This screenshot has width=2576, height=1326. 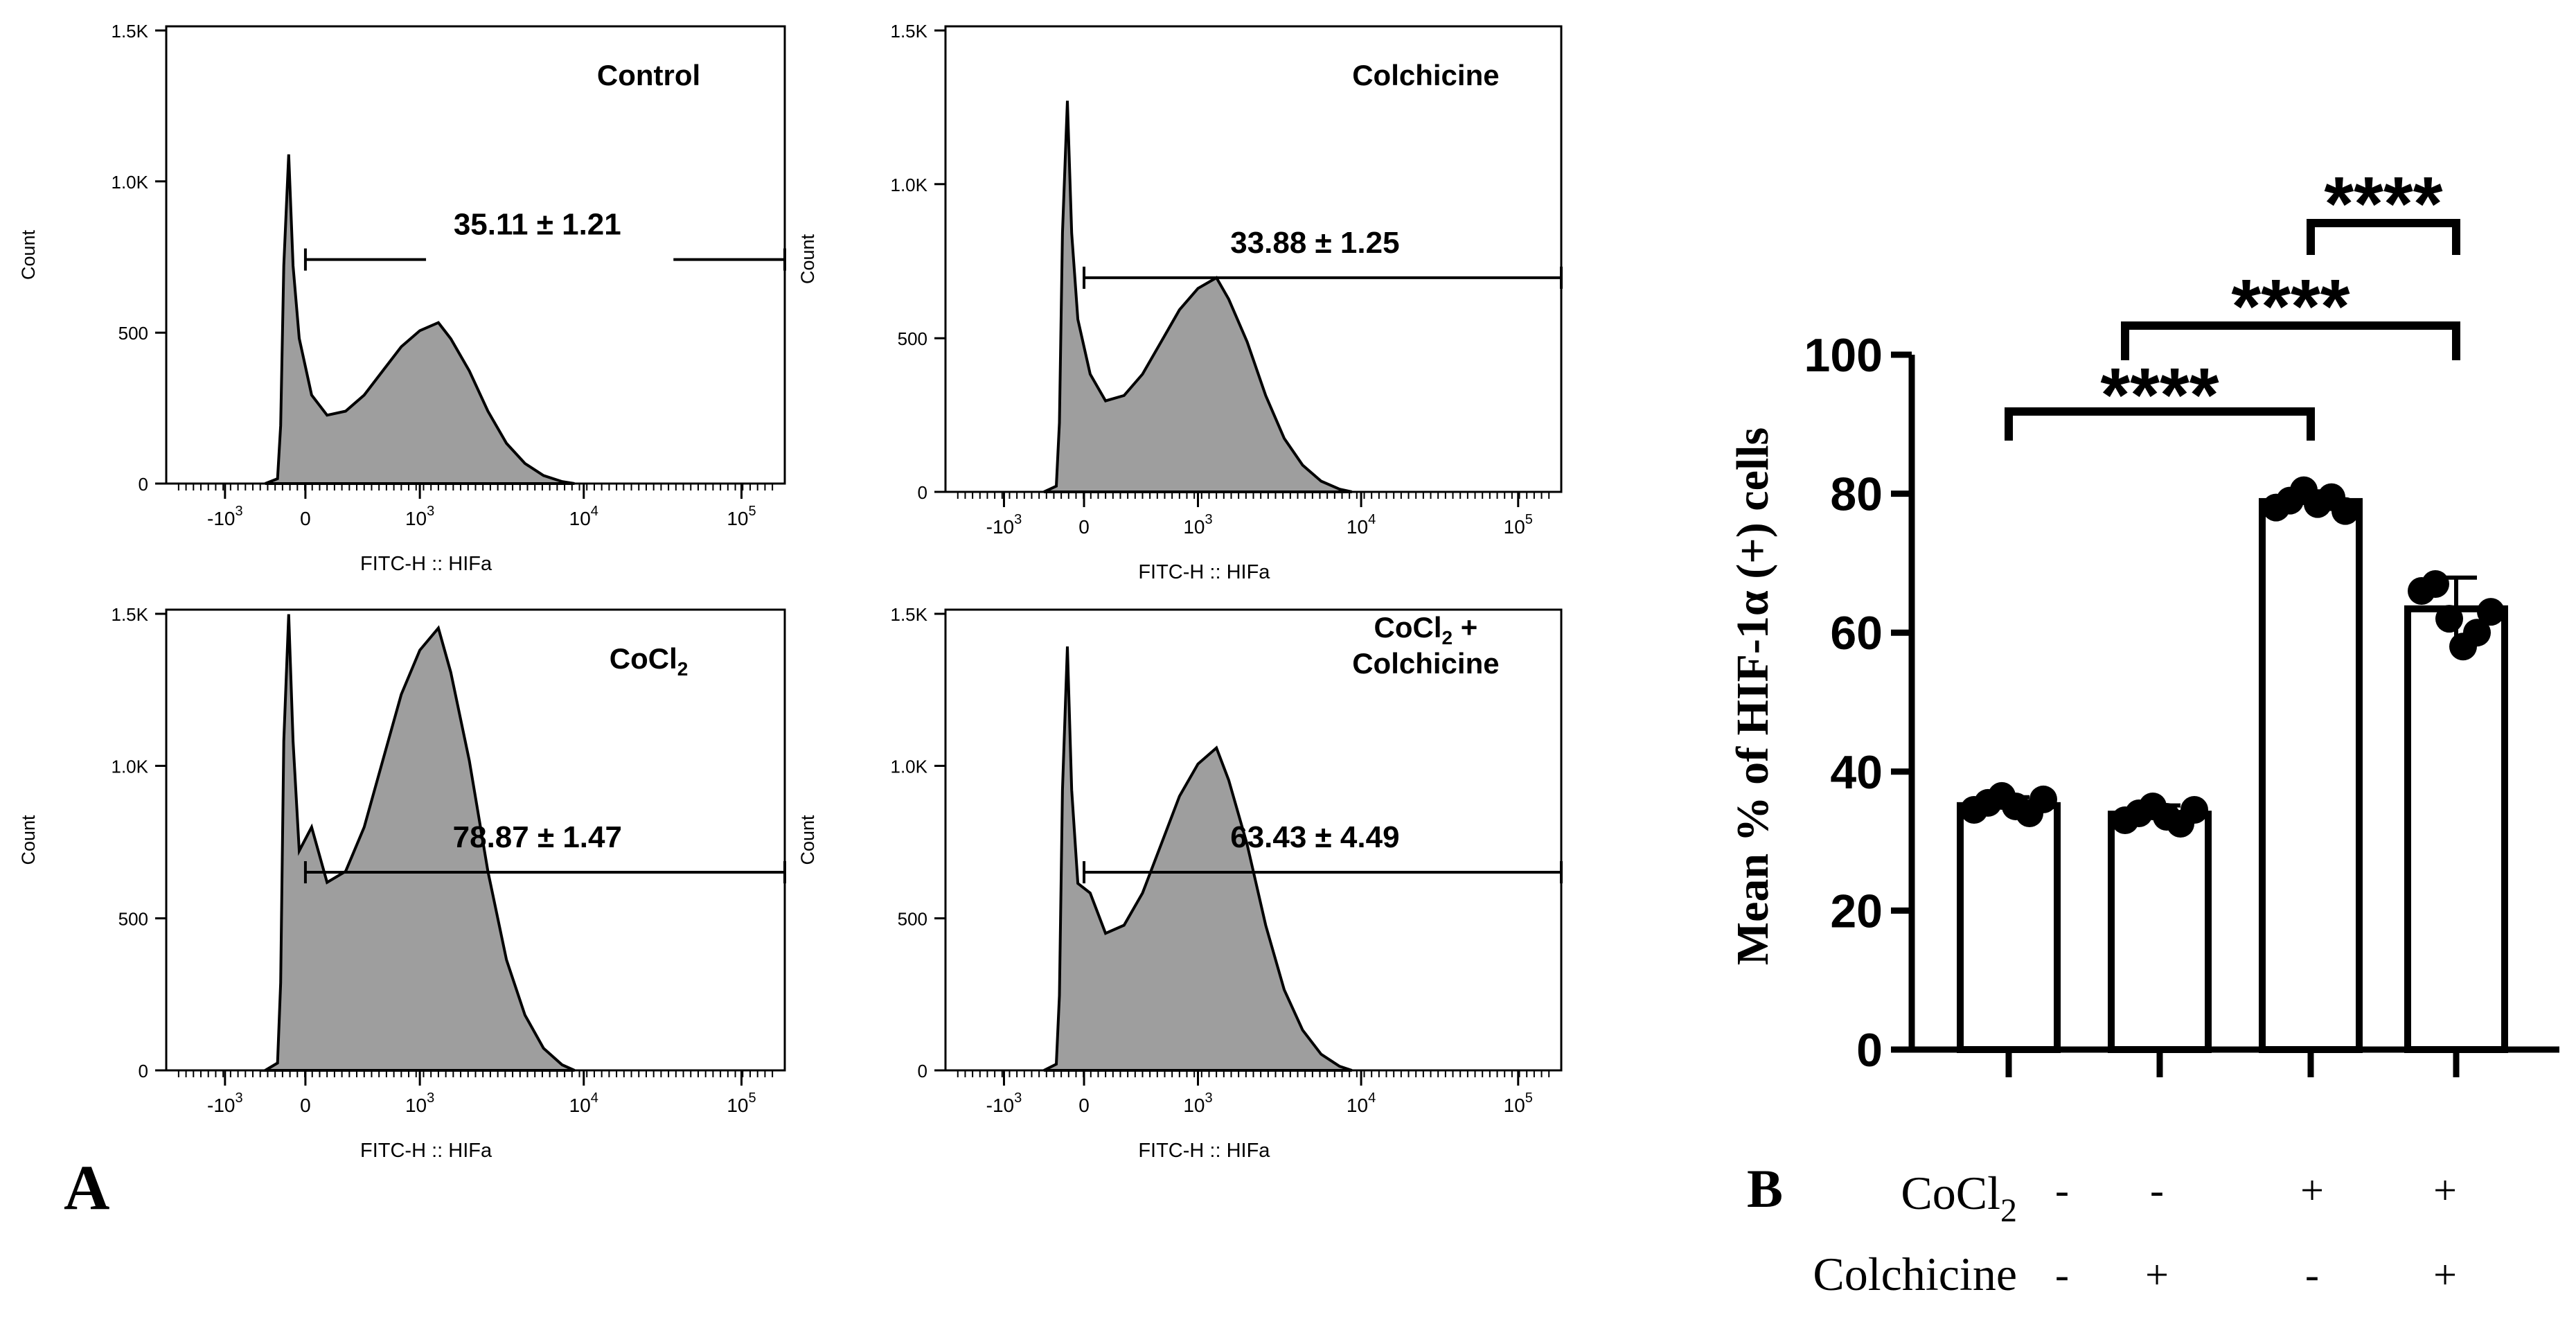 I want to click on treatment-sign-table: - - + + - + - +, so click(x=2256, y=1232).